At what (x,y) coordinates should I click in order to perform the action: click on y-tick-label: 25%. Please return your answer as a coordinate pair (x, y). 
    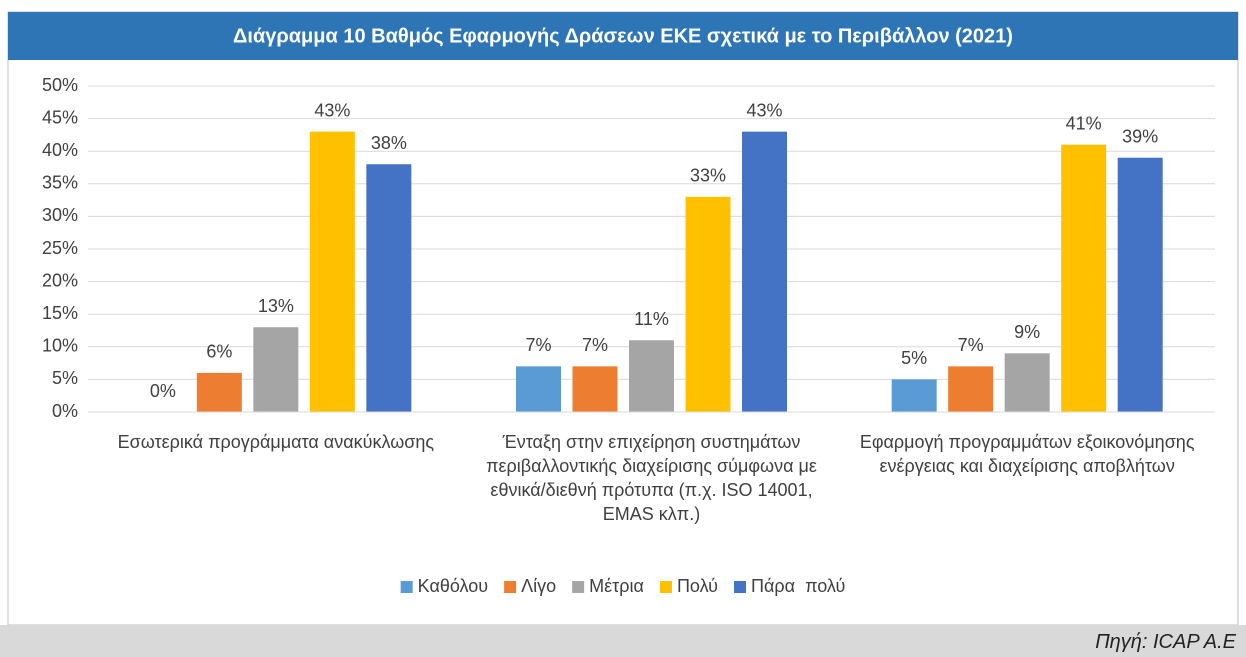
    Looking at the image, I should click on (60, 248).